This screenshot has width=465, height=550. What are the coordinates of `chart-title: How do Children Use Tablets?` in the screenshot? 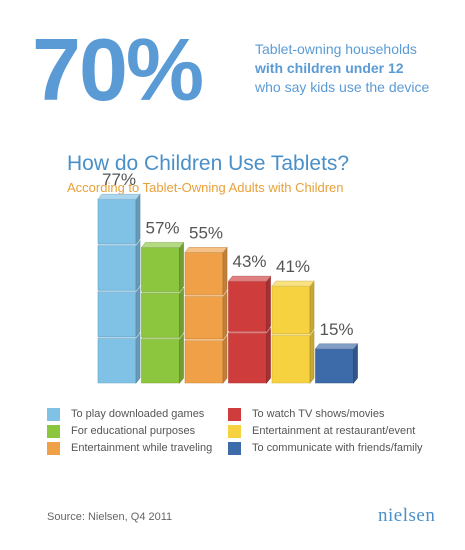 It's located at (208, 163).